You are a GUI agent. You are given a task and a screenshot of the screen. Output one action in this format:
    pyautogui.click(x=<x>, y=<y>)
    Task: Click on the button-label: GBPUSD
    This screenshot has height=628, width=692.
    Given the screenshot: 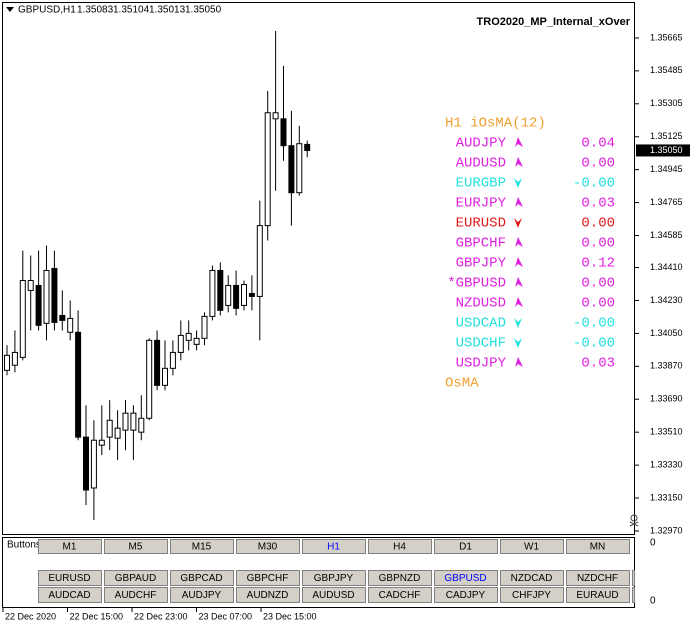 What is the action you would take?
    pyautogui.click(x=465, y=578)
    